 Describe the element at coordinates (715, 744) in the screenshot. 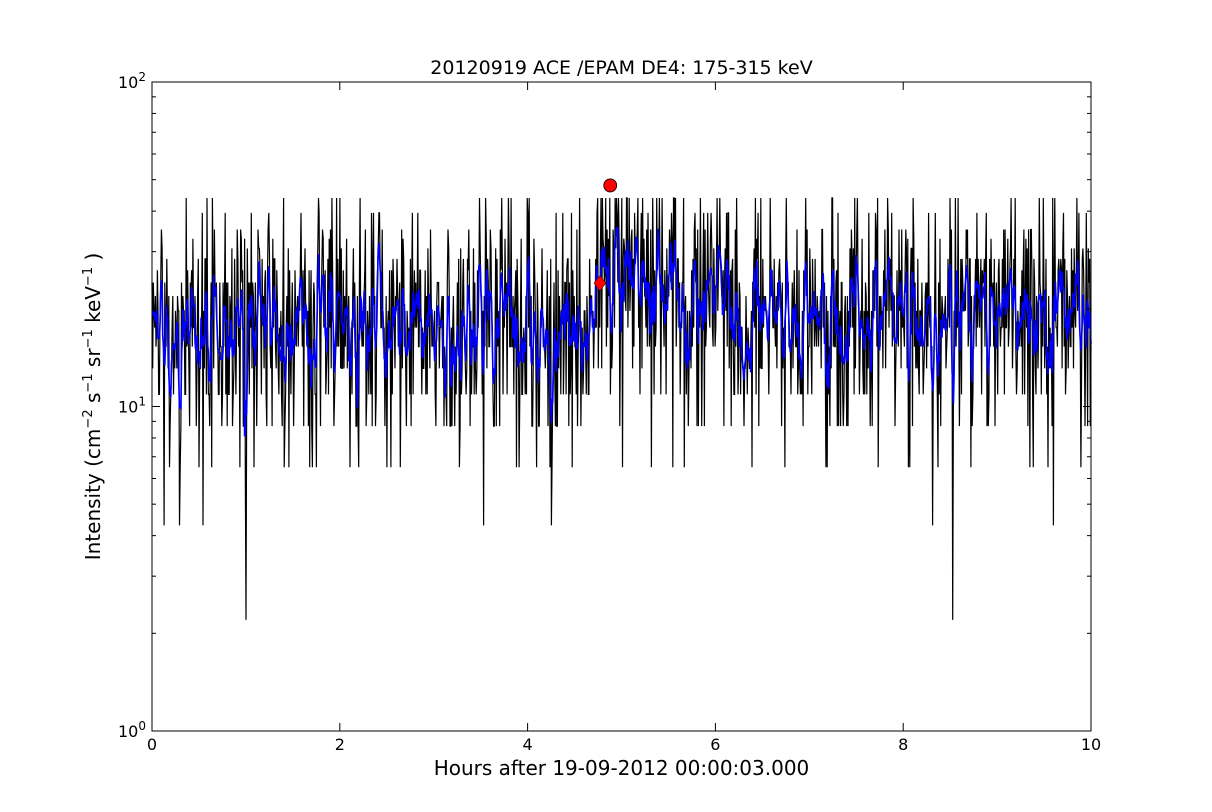

I see `x-tick-label: 6` at that location.